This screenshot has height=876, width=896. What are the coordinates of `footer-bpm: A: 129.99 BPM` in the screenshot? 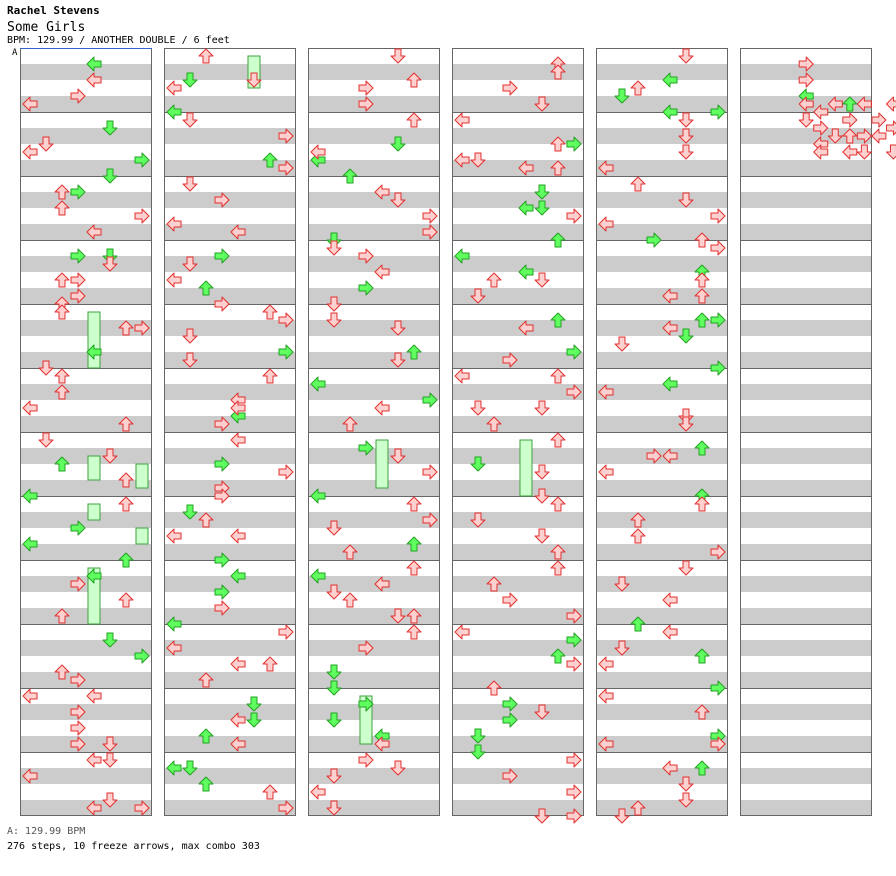 It's located at (46, 831).